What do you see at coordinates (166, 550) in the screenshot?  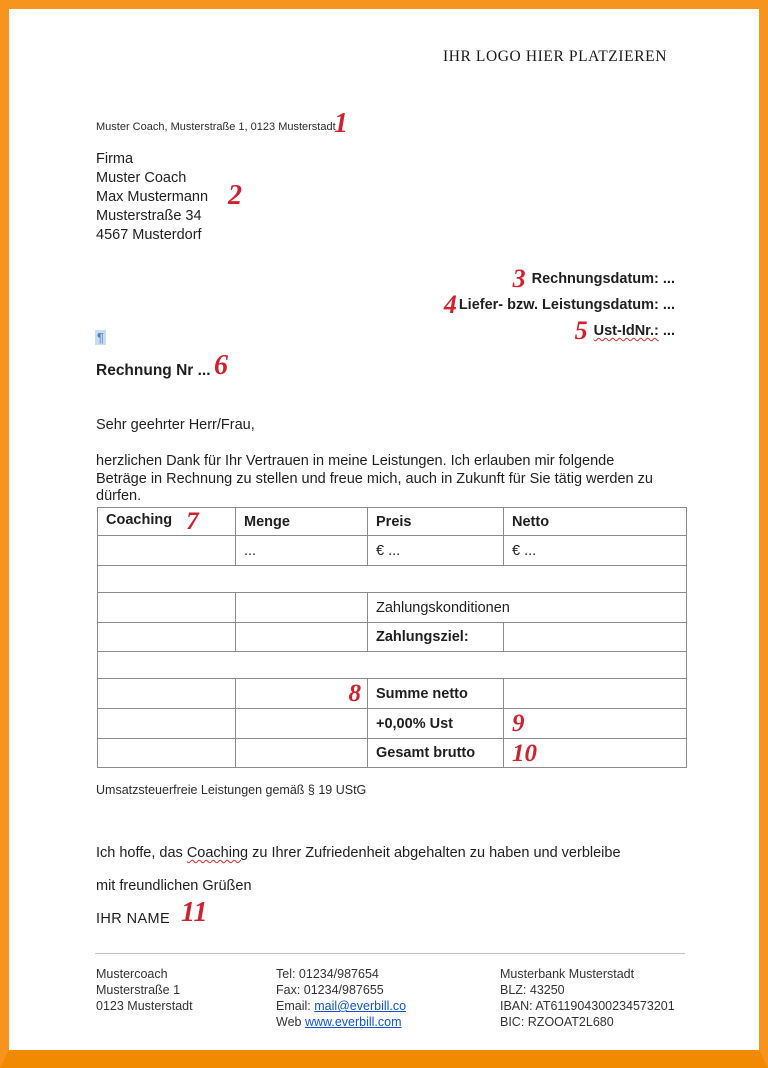 I see `item-description-cell` at bounding box center [166, 550].